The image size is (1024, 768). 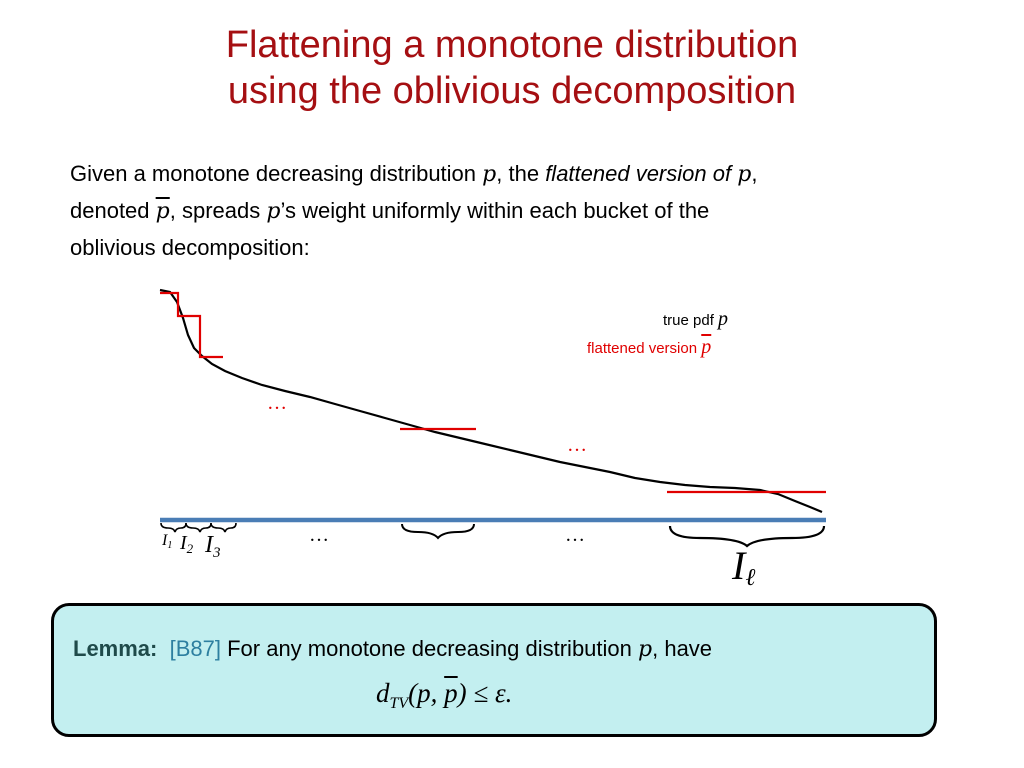 What do you see at coordinates (212, 546) in the screenshot?
I see `label-i3: I3` at bounding box center [212, 546].